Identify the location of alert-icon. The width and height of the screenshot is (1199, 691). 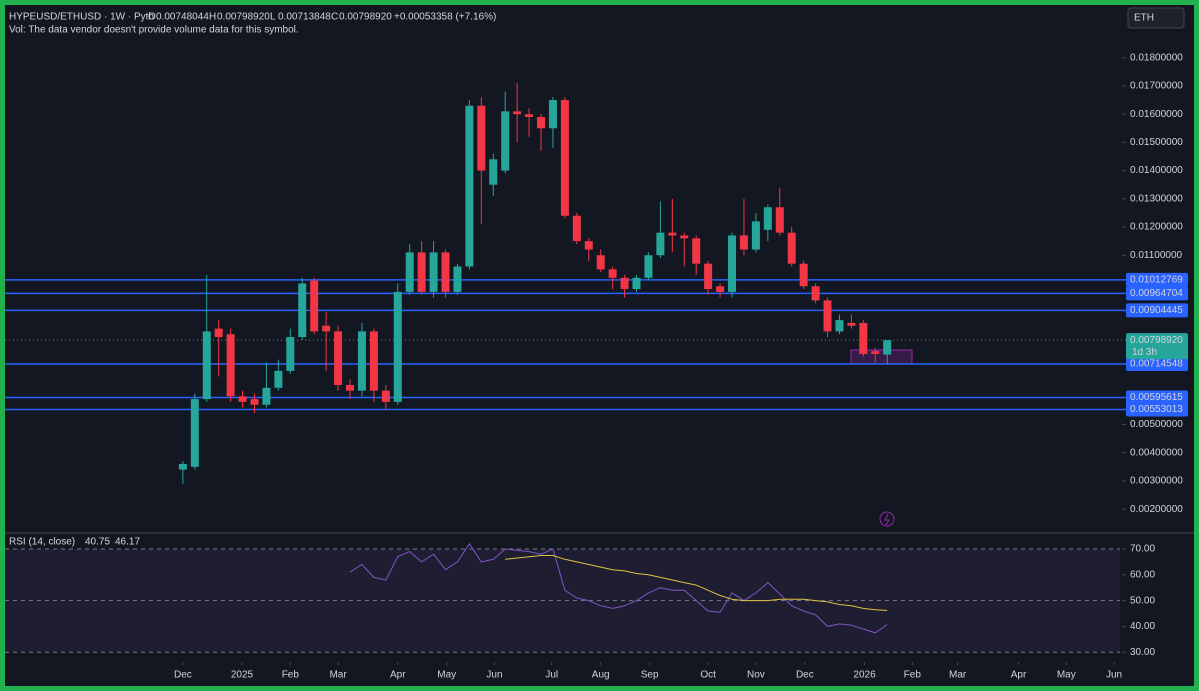
(887, 519).